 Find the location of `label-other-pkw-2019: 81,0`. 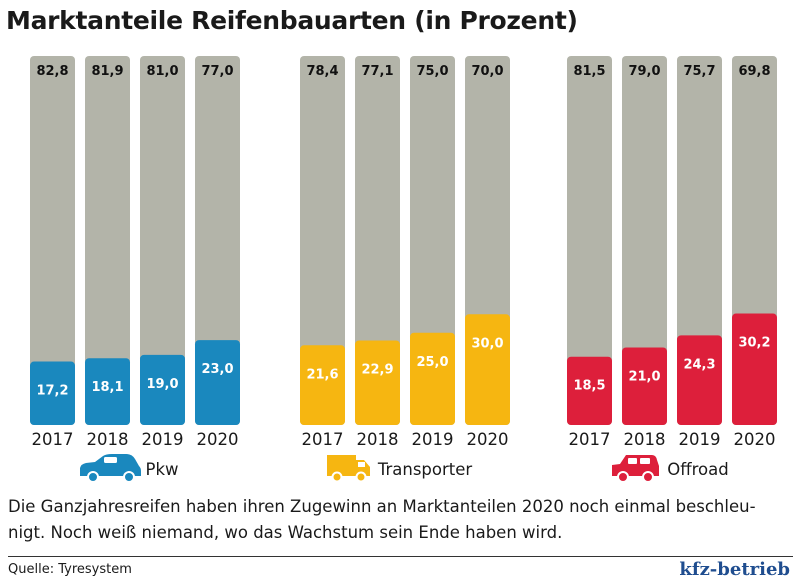

label-other-pkw-2019: 81,0 is located at coordinates (162, 71).